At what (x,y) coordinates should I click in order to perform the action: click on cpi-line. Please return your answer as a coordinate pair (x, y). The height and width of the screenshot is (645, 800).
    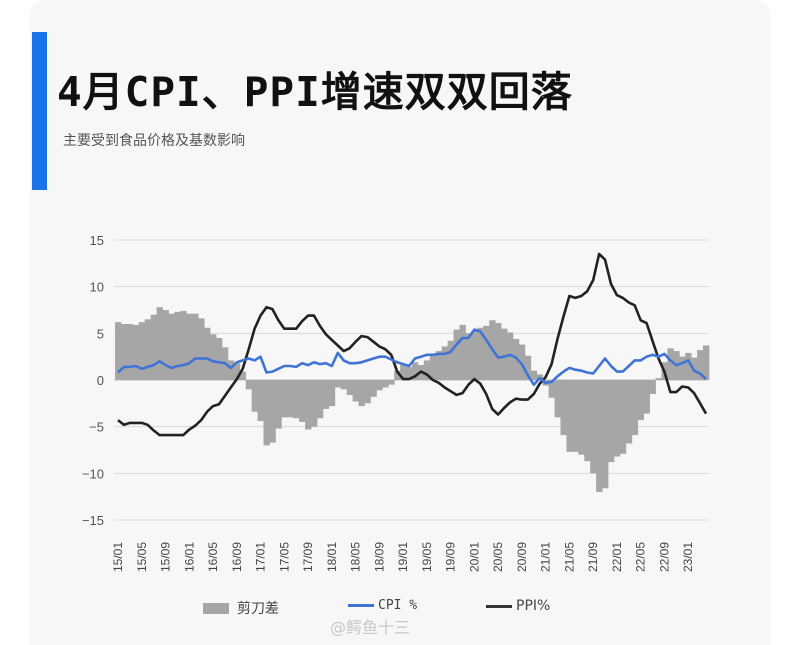
    Looking at the image, I should click on (412, 357).